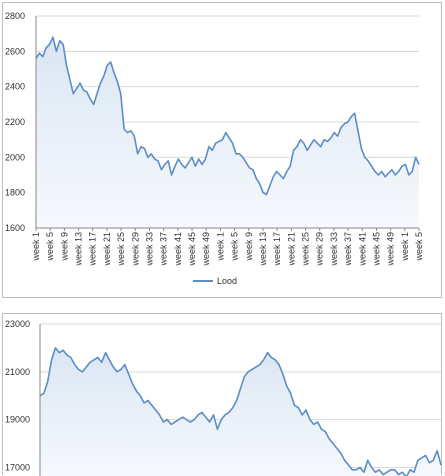 The image size is (445, 476). What do you see at coordinates (17, 420) in the screenshot?
I see `y-tick-label: 19000` at bounding box center [17, 420].